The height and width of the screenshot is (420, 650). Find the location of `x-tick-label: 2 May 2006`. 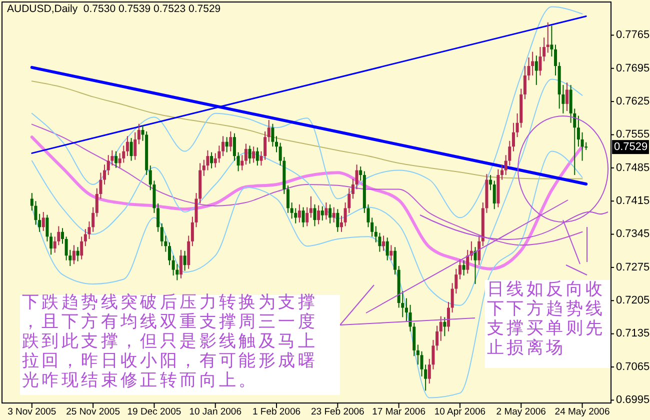

x-tick-label: 2 May 2006 is located at coordinates (521, 412).